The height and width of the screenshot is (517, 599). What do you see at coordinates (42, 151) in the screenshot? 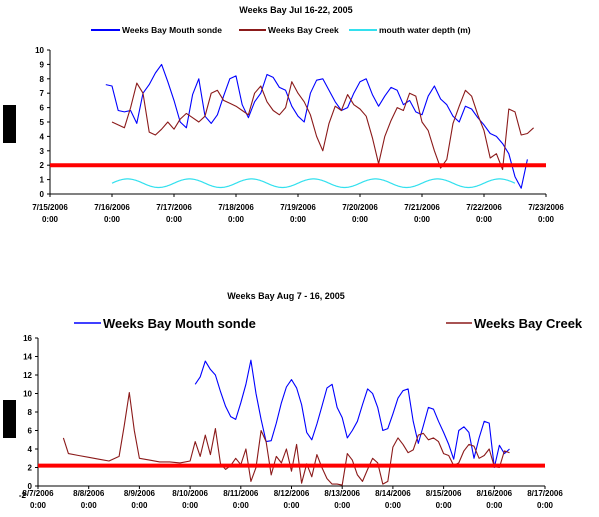
I see `y-tick-label: 3` at bounding box center [42, 151].